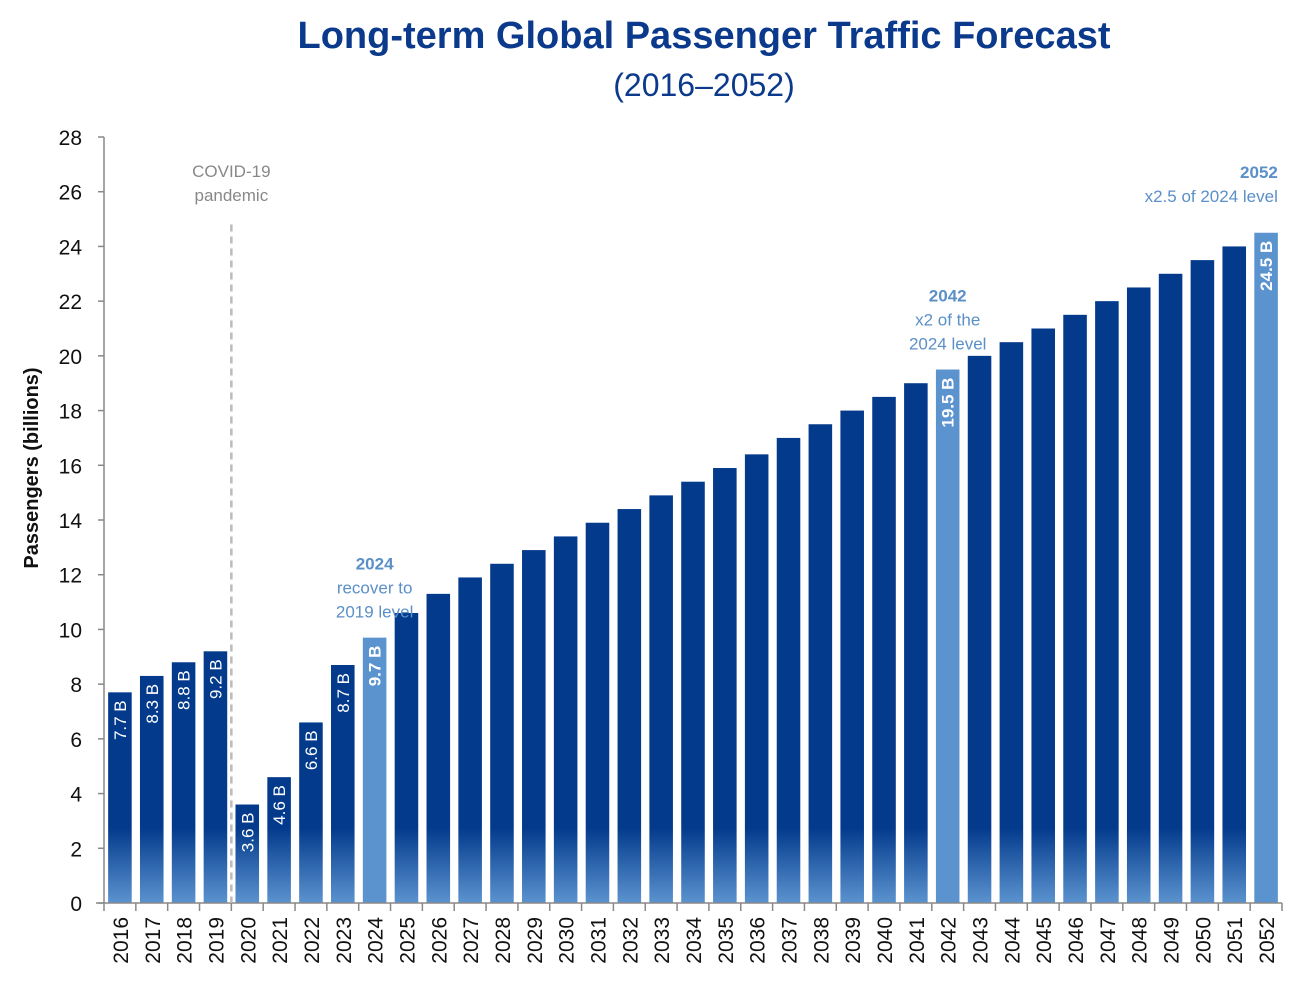 Image resolution: width=1312 pixels, height=990 pixels. Describe the element at coordinates (279, 805) in the screenshot. I see `data-label-2021: 4.6 B` at that location.